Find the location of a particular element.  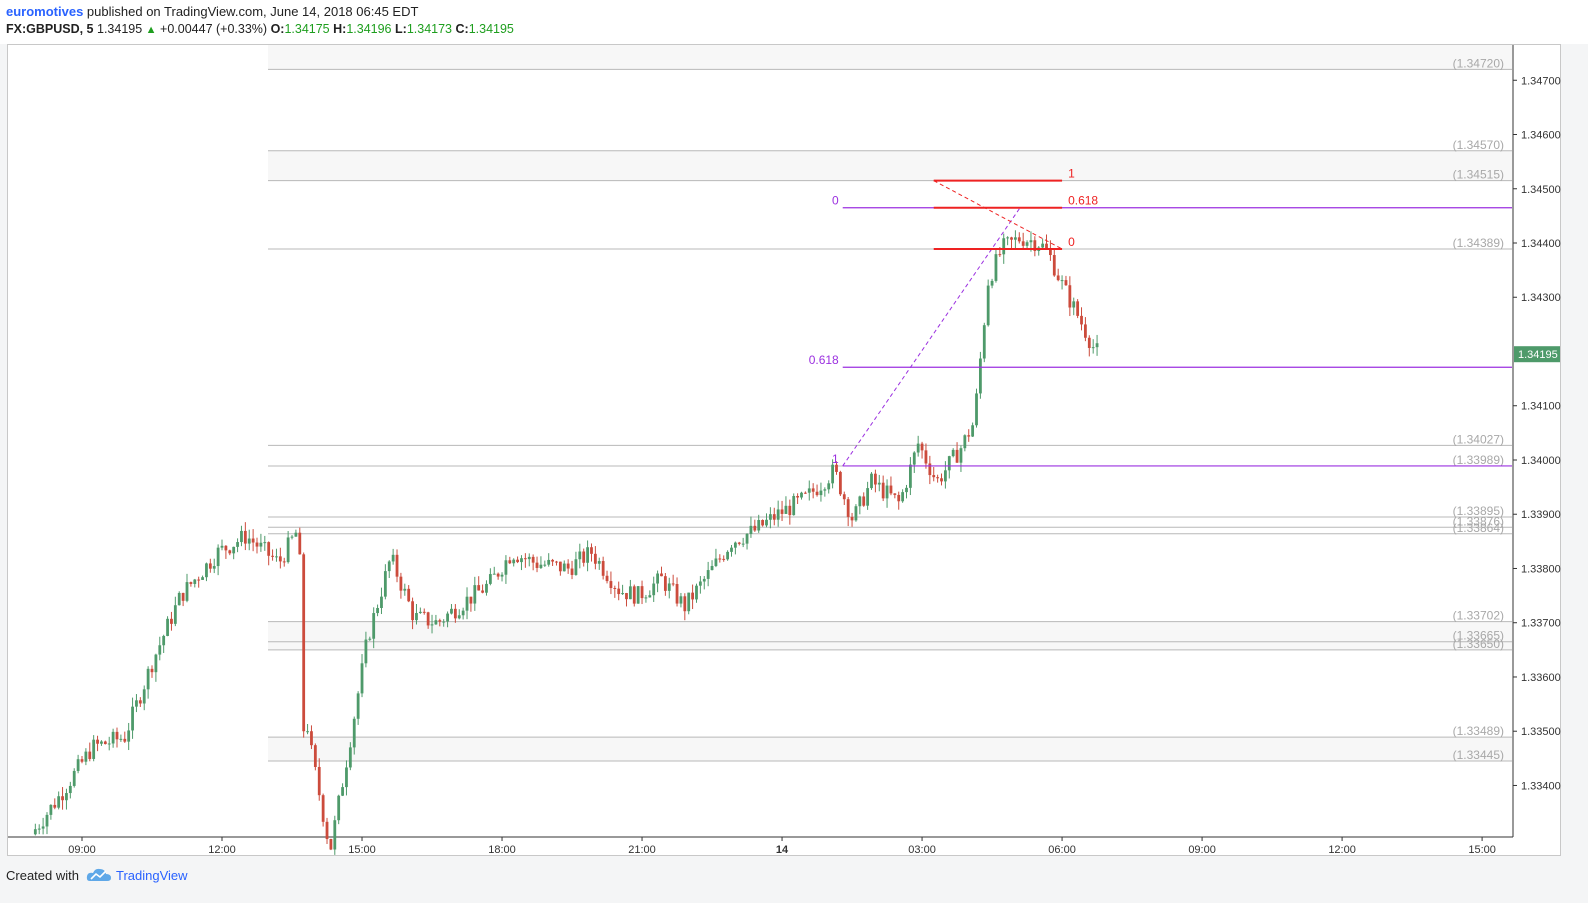

x-tick-label: 12:00 is located at coordinates (1342, 850).